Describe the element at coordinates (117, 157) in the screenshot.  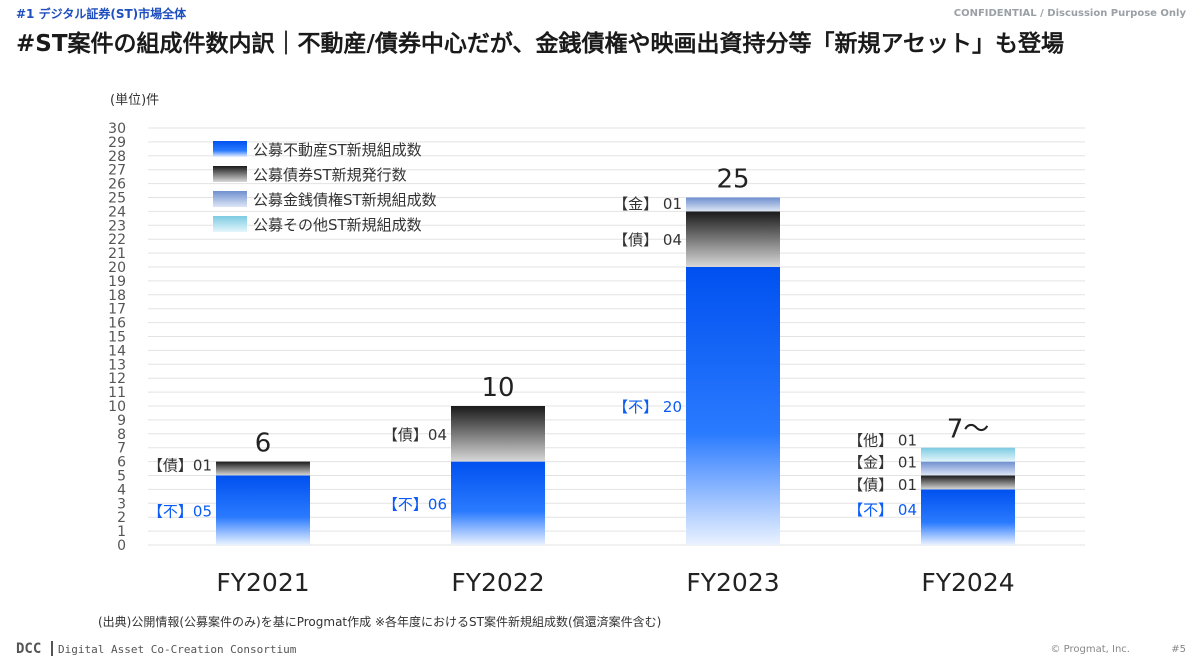
I see `y-tick-label: 28` at that location.